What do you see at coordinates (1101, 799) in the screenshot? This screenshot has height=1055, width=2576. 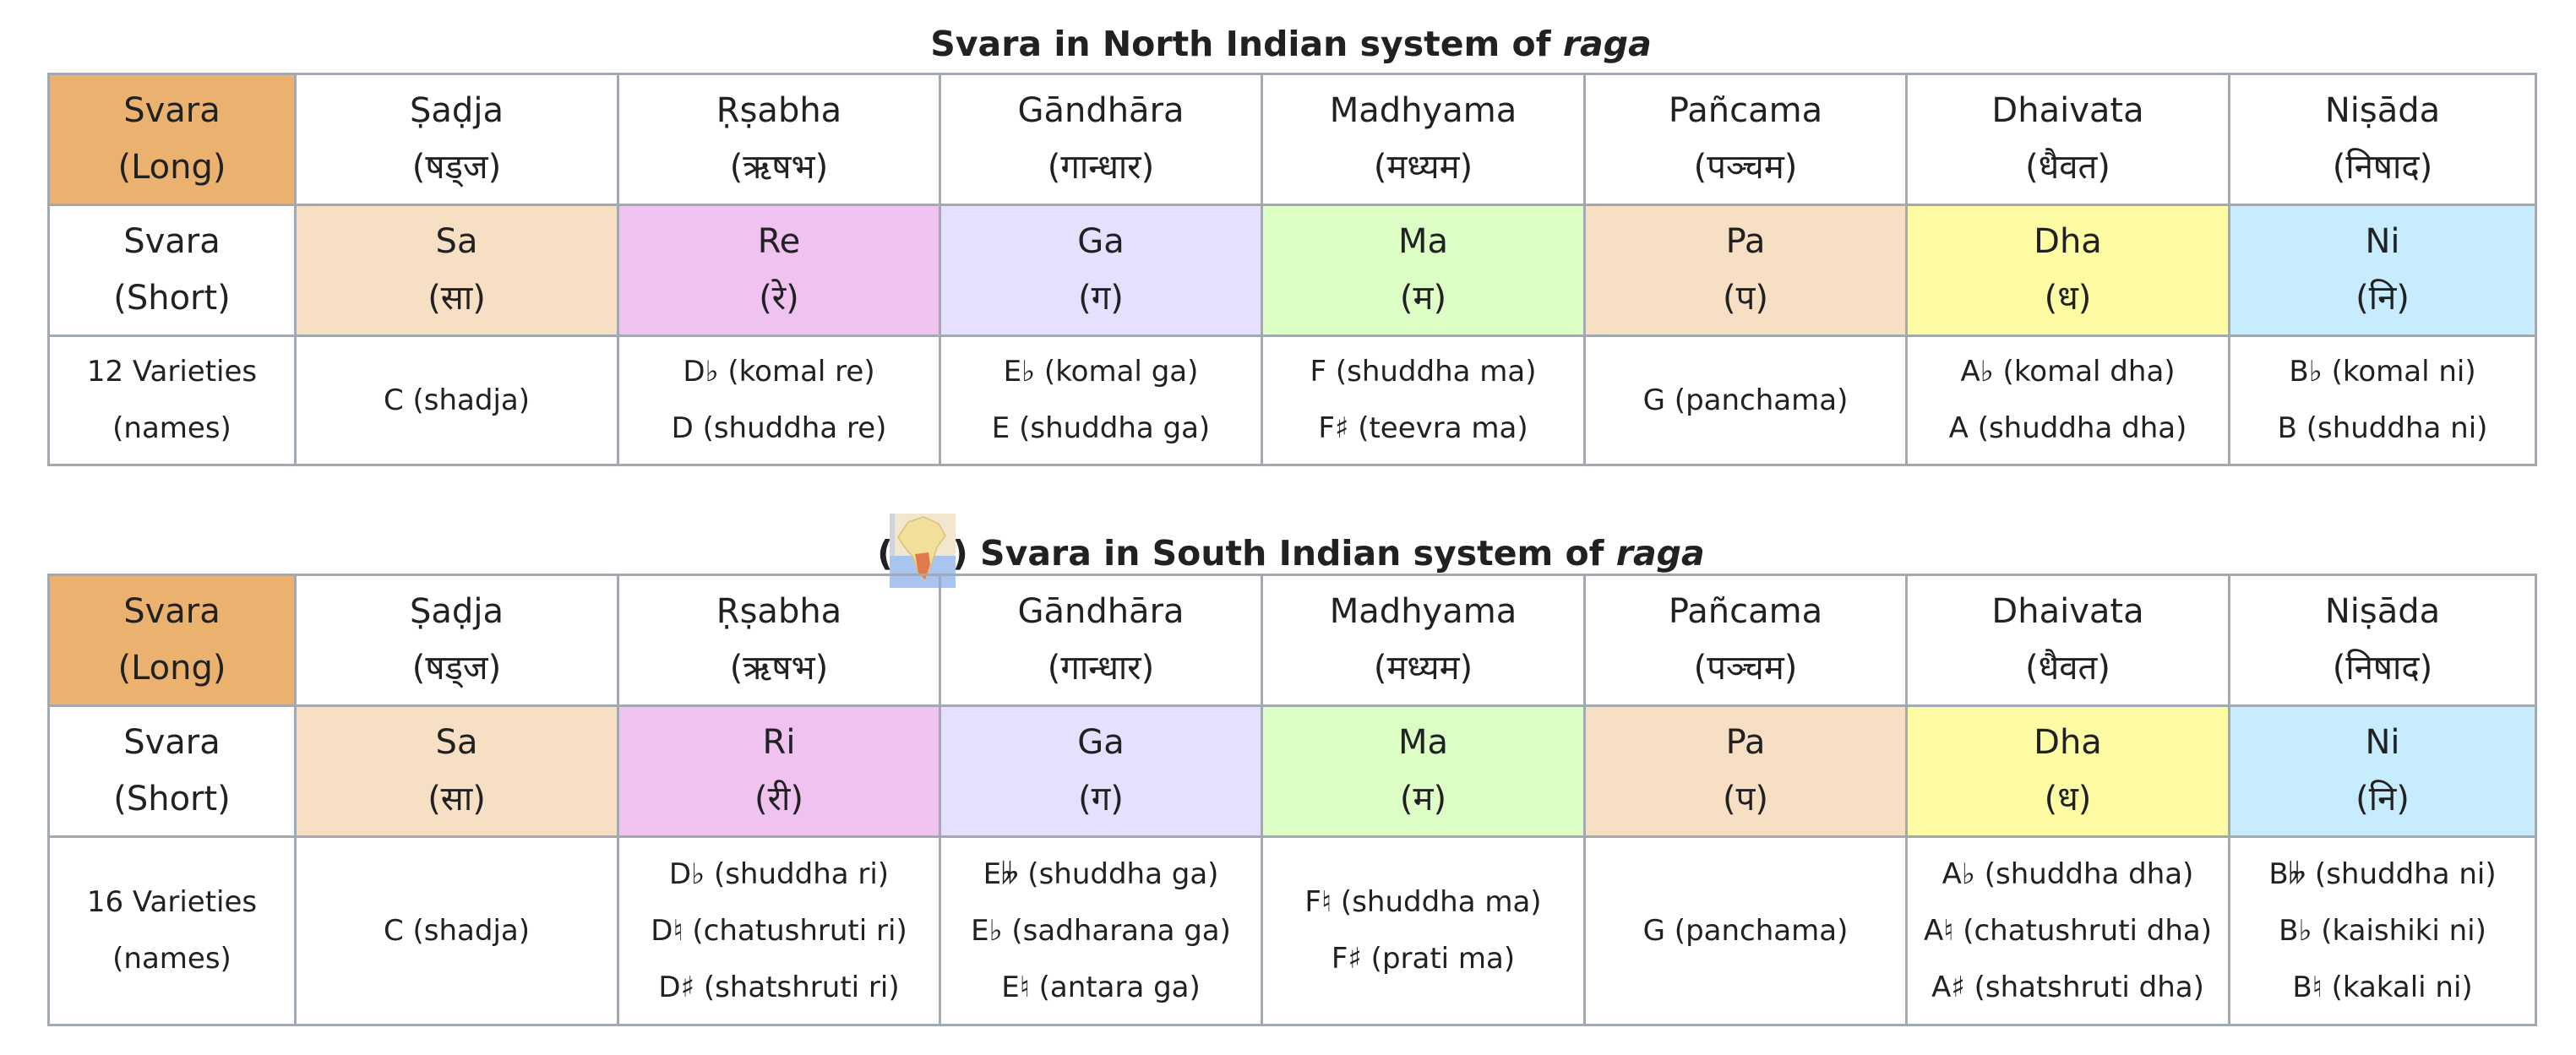 I see `cell-text-line: (ग)` at bounding box center [1101, 799].